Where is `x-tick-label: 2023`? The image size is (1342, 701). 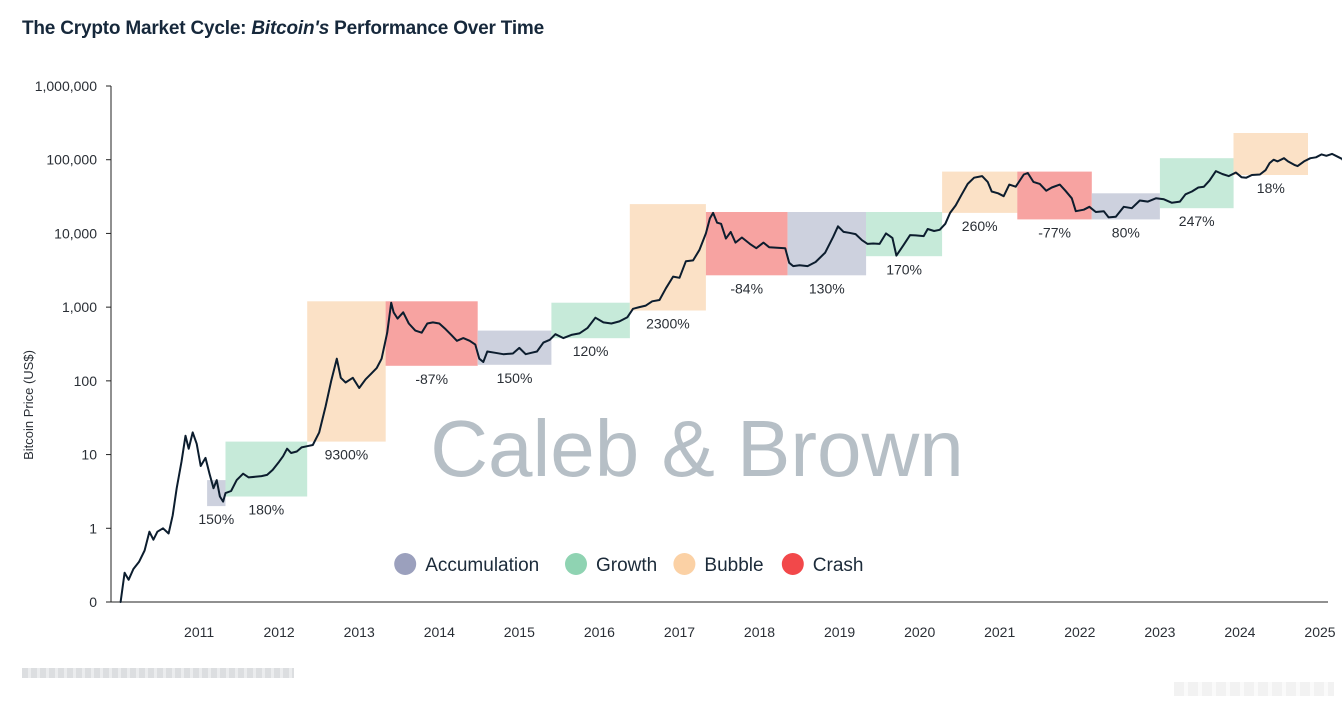
x-tick-label: 2023 is located at coordinates (1159, 632).